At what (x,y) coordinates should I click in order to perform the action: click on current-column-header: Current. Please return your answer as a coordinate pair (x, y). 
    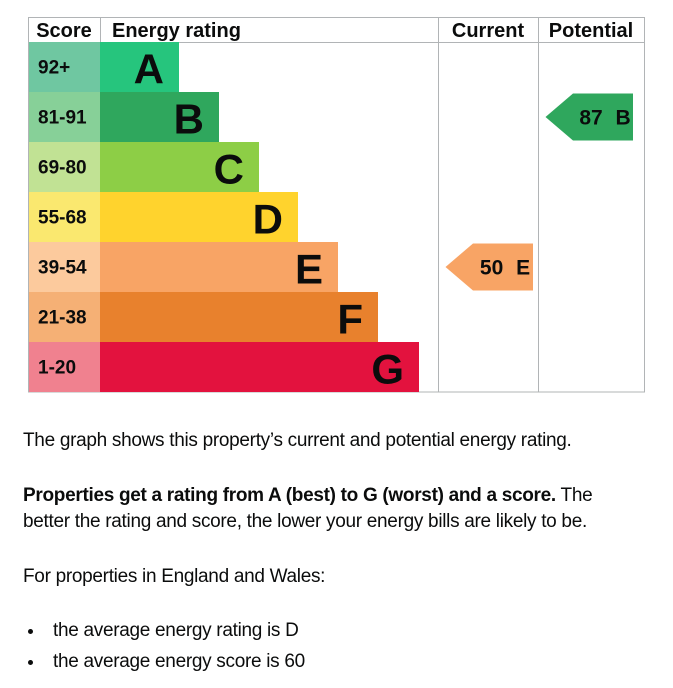
    Looking at the image, I should click on (488, 31).